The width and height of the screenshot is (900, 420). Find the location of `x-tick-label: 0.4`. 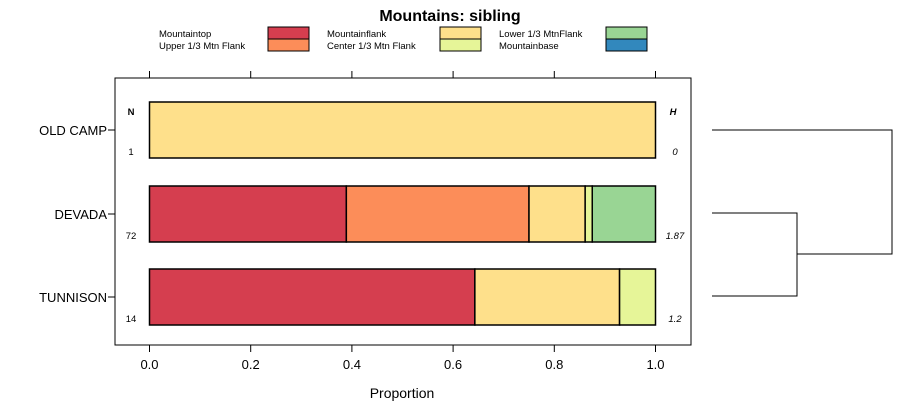

x-tick-label: 0.4 is located at coordinates (352, 364).